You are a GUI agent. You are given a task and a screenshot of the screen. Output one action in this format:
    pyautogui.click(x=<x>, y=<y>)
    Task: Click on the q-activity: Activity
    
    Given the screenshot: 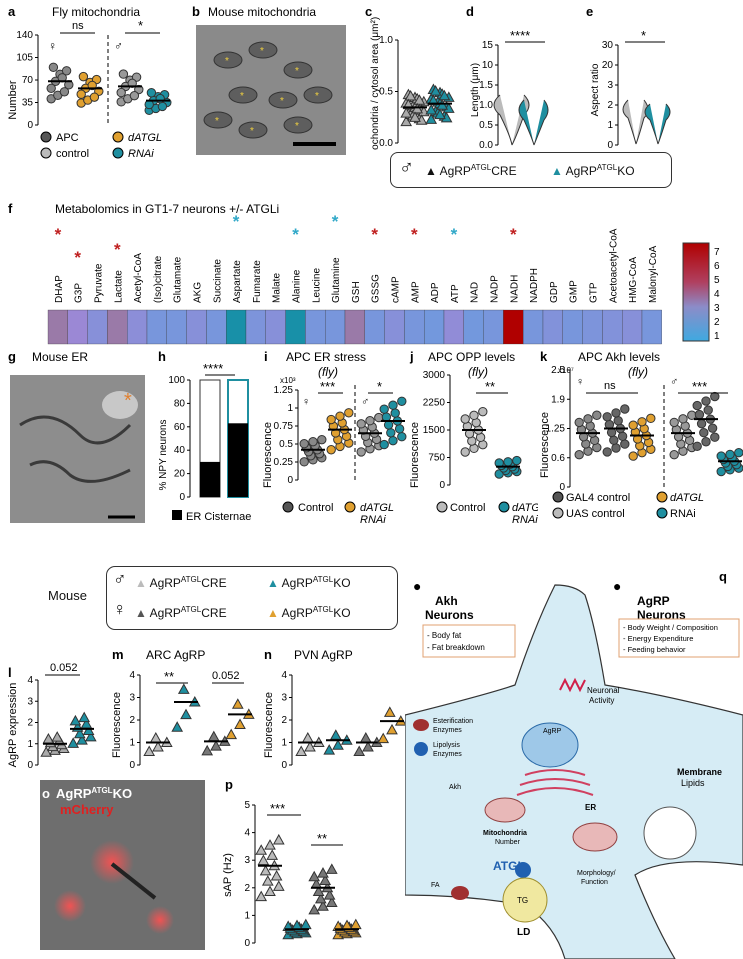 What is the action you would take?
    pyautogui.click(x=601, y=700)
    